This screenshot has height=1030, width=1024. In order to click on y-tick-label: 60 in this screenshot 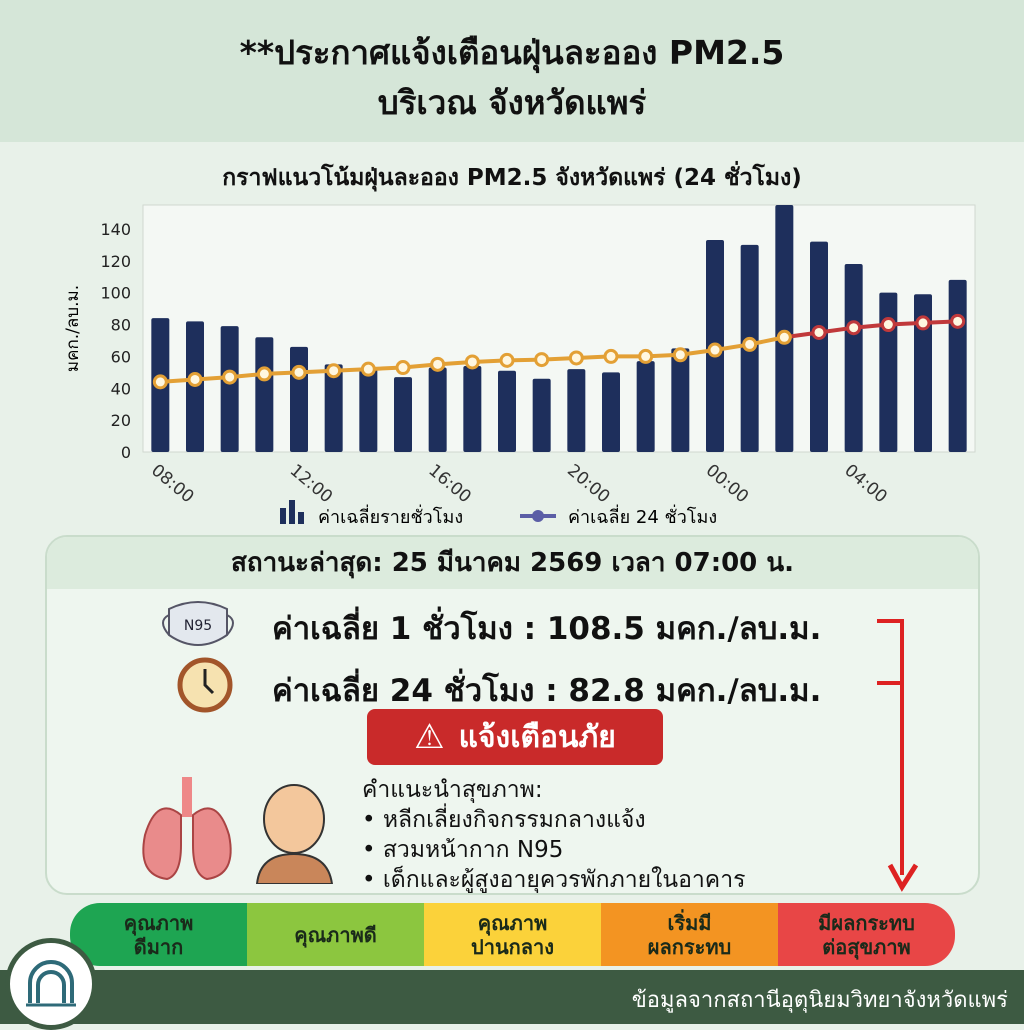, I will do `click(121, 356)`.